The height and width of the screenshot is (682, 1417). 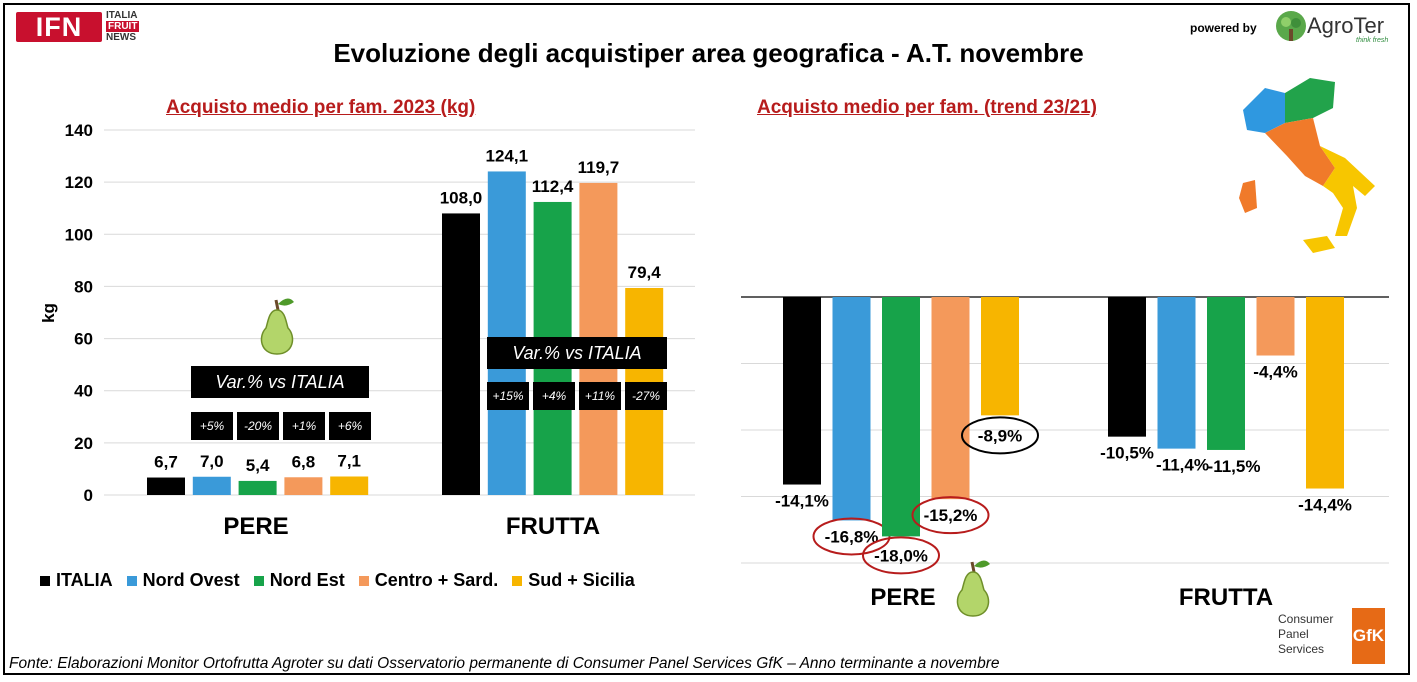 What do you see at coordinates (1182, 465) in the screenshot?
I see `data-label: -11,4%` at bounding box center [1182, 465].